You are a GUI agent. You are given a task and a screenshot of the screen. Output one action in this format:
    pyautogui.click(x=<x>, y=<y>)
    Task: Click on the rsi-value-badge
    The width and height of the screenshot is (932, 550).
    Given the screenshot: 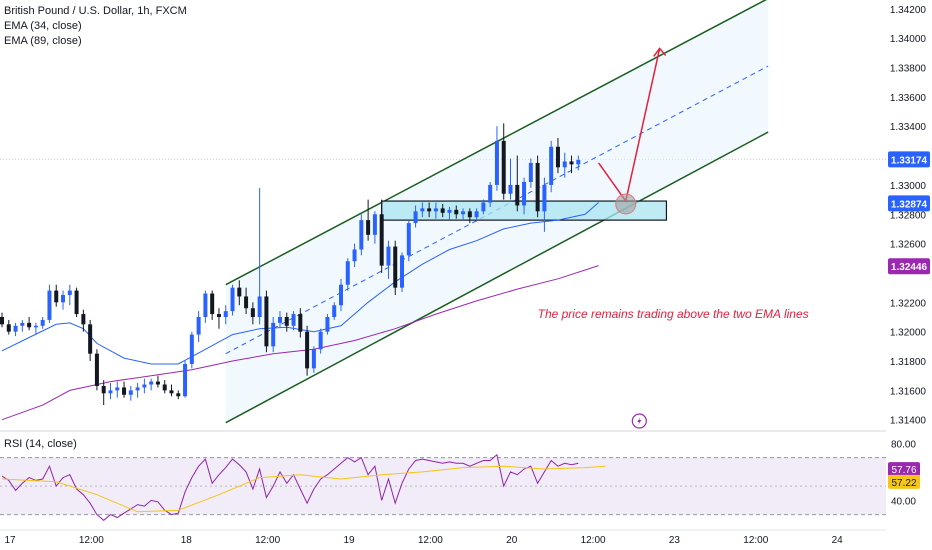 What is the action you would take?
    pyautogui.click(x=904, y=481)
    